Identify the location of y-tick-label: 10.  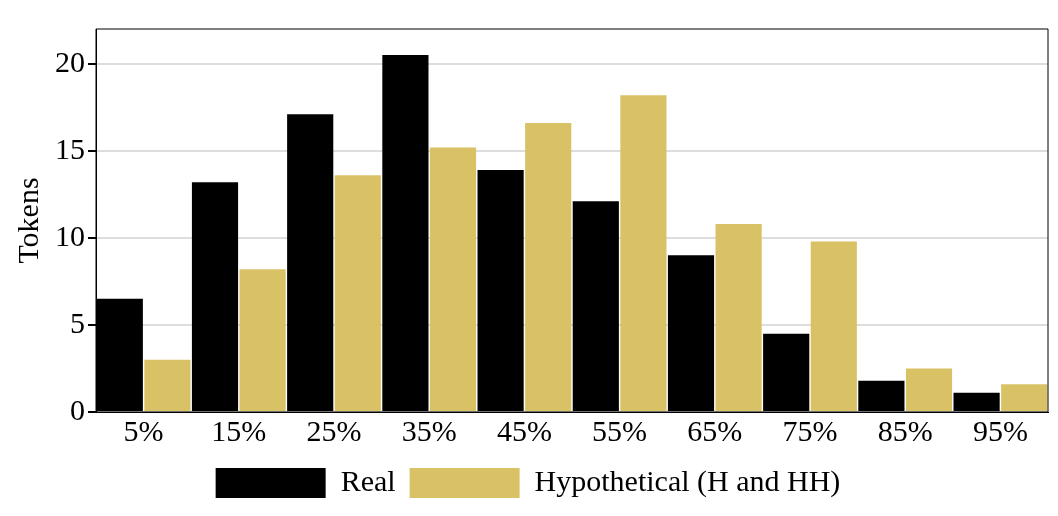
(70, 235).